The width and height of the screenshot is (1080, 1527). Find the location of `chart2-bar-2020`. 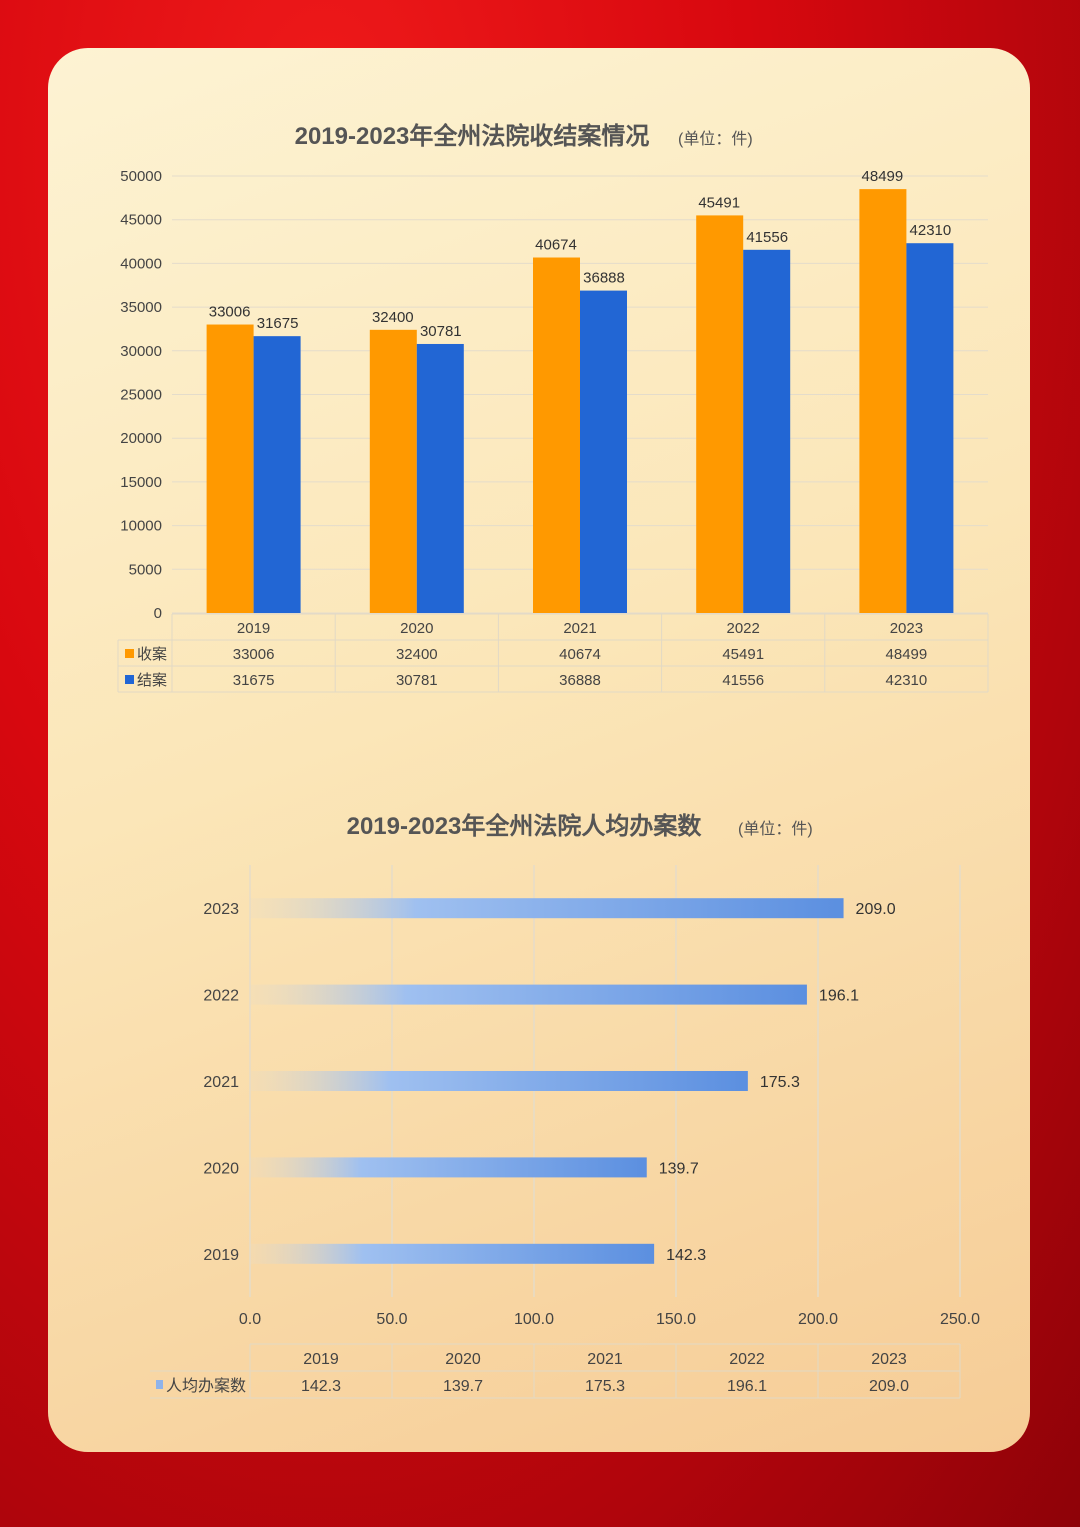

chart2-bar-2020 is located at coordinates (448, 1167).